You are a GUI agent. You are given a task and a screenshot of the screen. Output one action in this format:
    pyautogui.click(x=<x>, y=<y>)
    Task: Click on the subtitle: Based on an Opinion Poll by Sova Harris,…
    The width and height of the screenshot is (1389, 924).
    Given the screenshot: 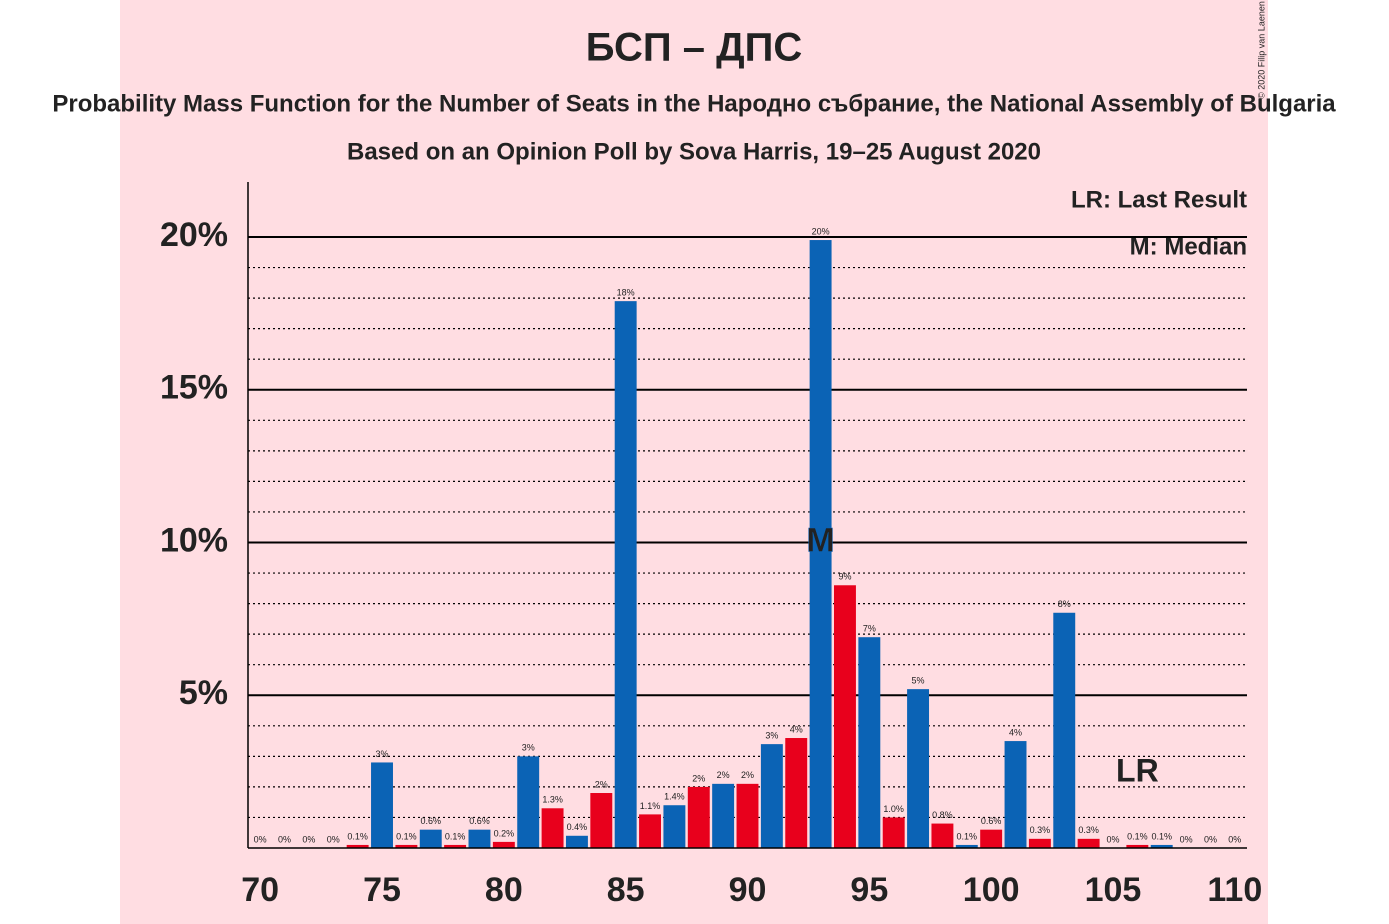 What is the action you would take?
    pyautogui.click(x=694, y=151)
    